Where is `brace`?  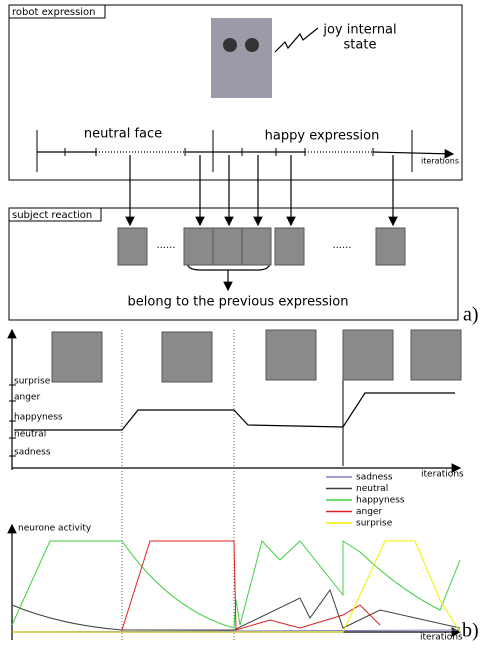 brace is located at coordinates (228, 266).